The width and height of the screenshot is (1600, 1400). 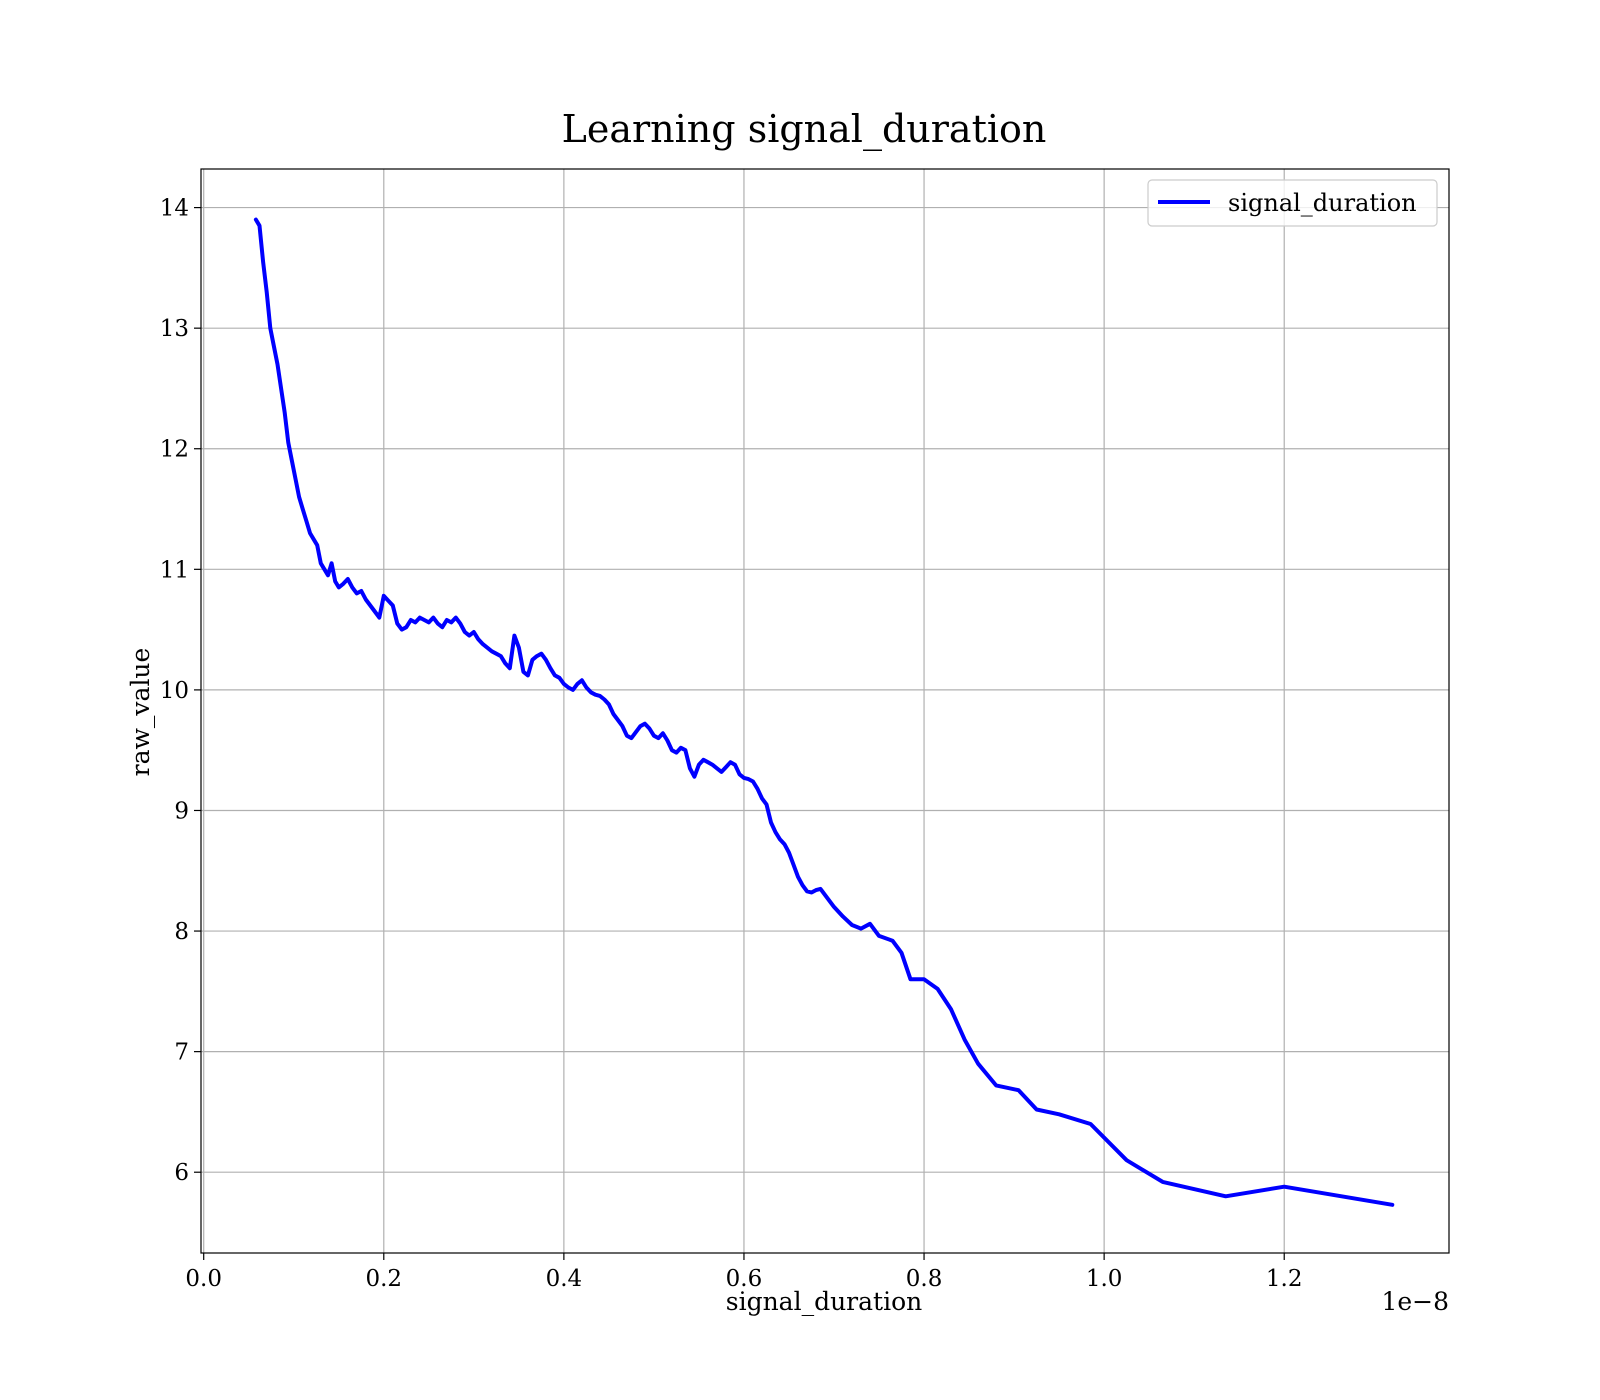 I want to click on x-tick-label: 1.2, so click(x=1284, y=1279).